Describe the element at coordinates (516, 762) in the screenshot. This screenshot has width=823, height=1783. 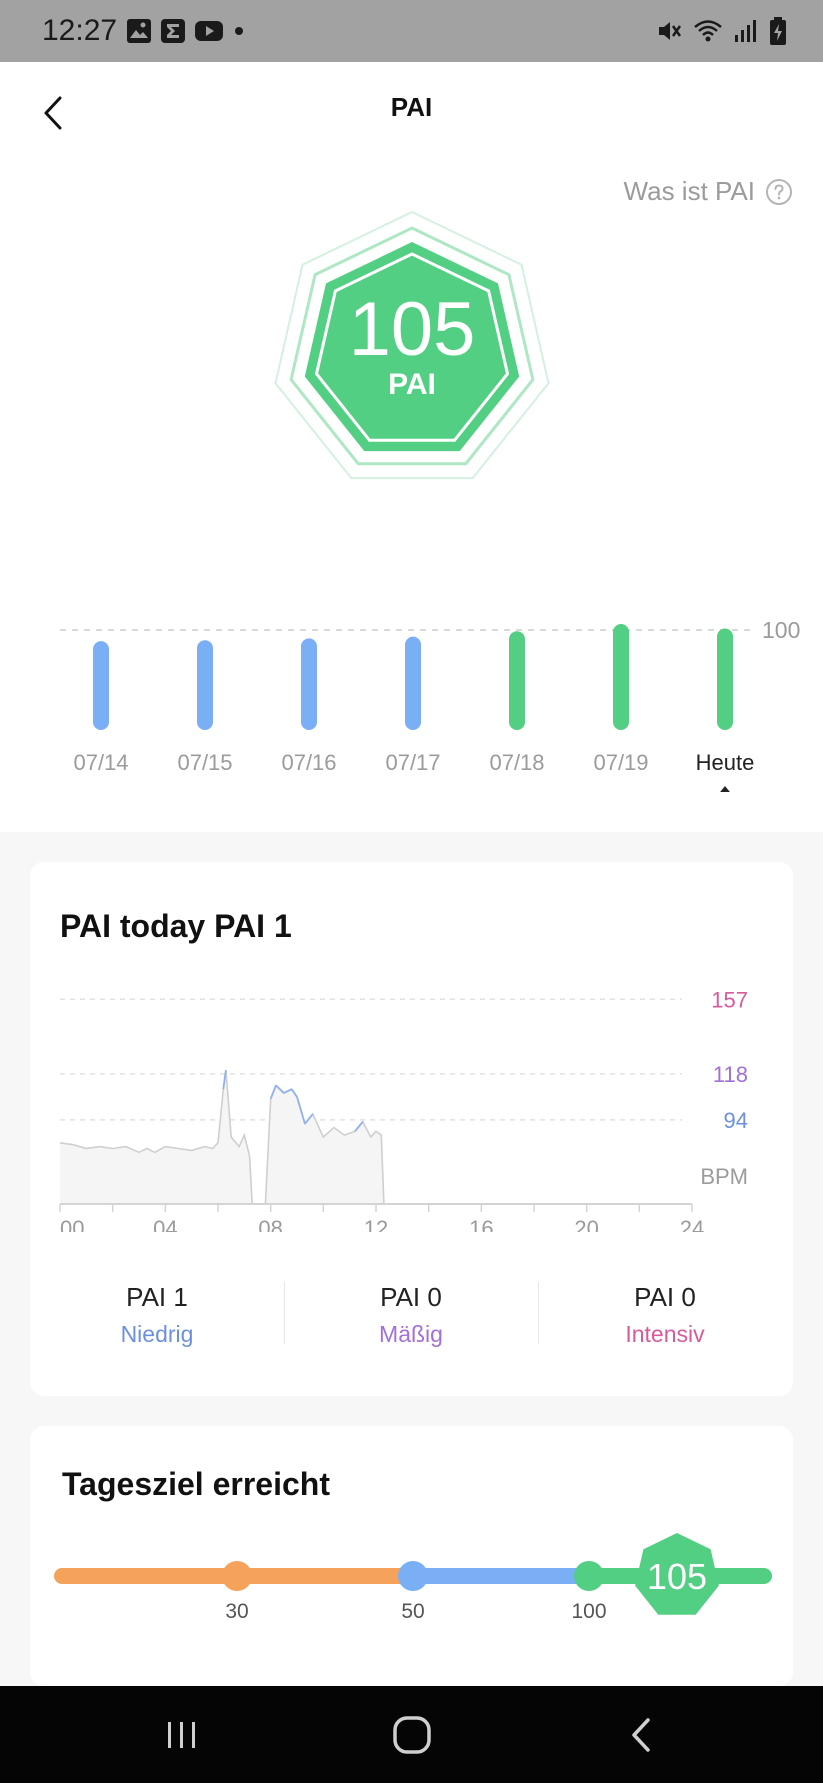
I see `week-day-label: 07/18` at that location.